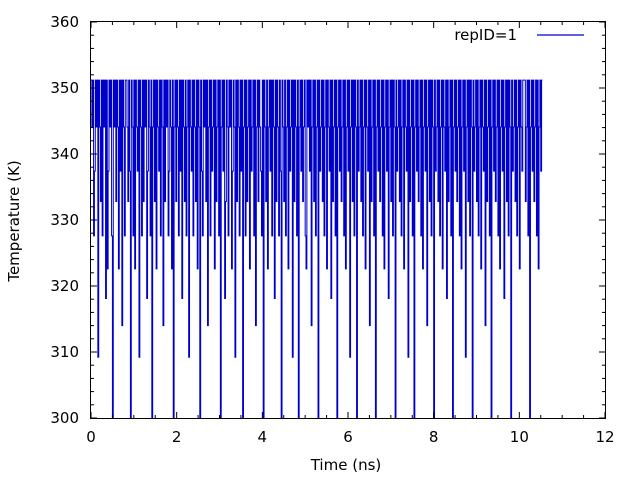 The image size is (640, 480). I want to click on x-tick-label: 8, so click(434, 437).